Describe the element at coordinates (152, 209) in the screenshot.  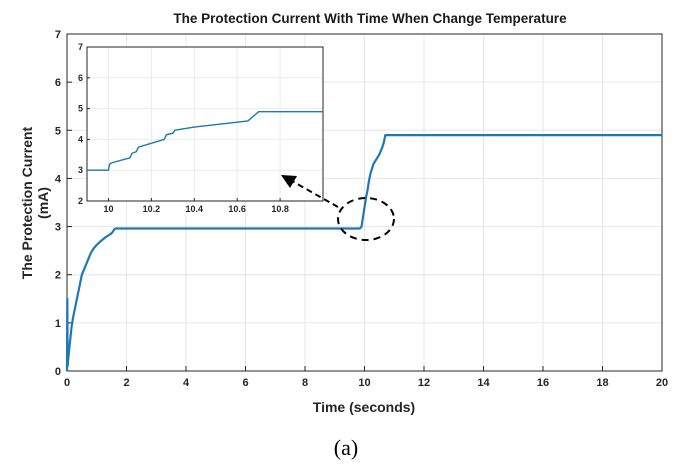
I see `inset-x-tick-label: 10.2` at that location.